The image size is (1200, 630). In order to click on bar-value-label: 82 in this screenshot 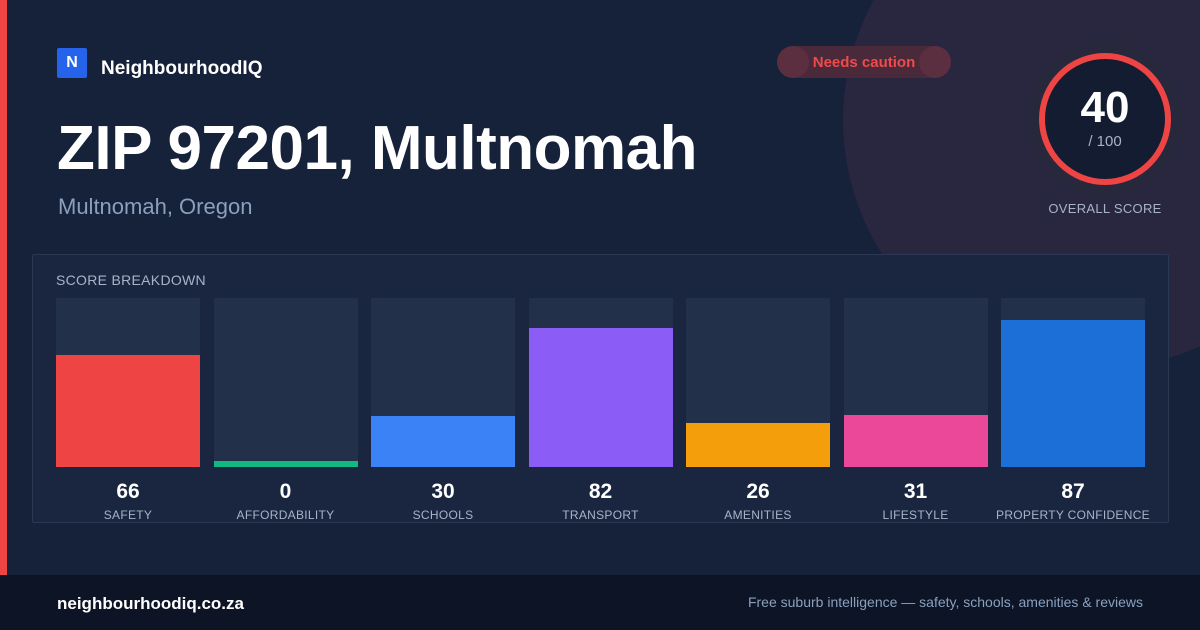, I will do `click(600, 491)`.